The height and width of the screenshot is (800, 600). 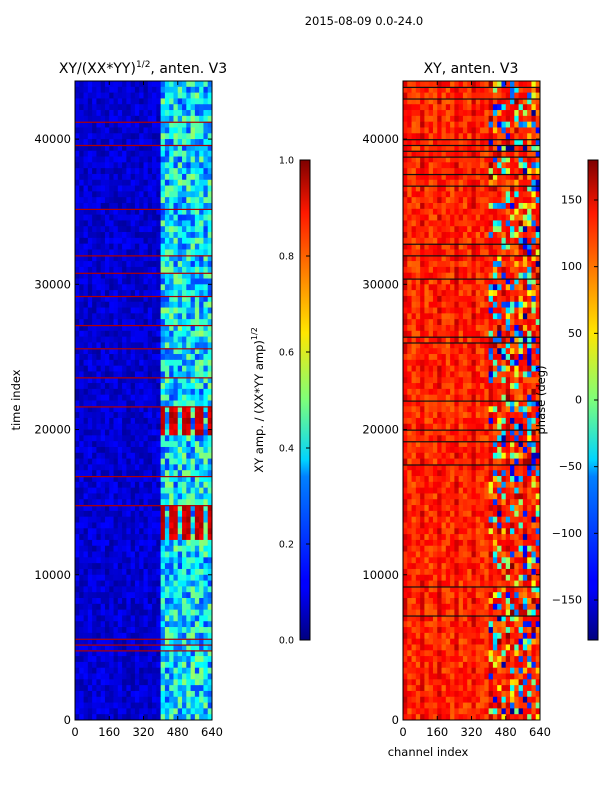 I want to click on flagged-row, so click(x=143, y=349).